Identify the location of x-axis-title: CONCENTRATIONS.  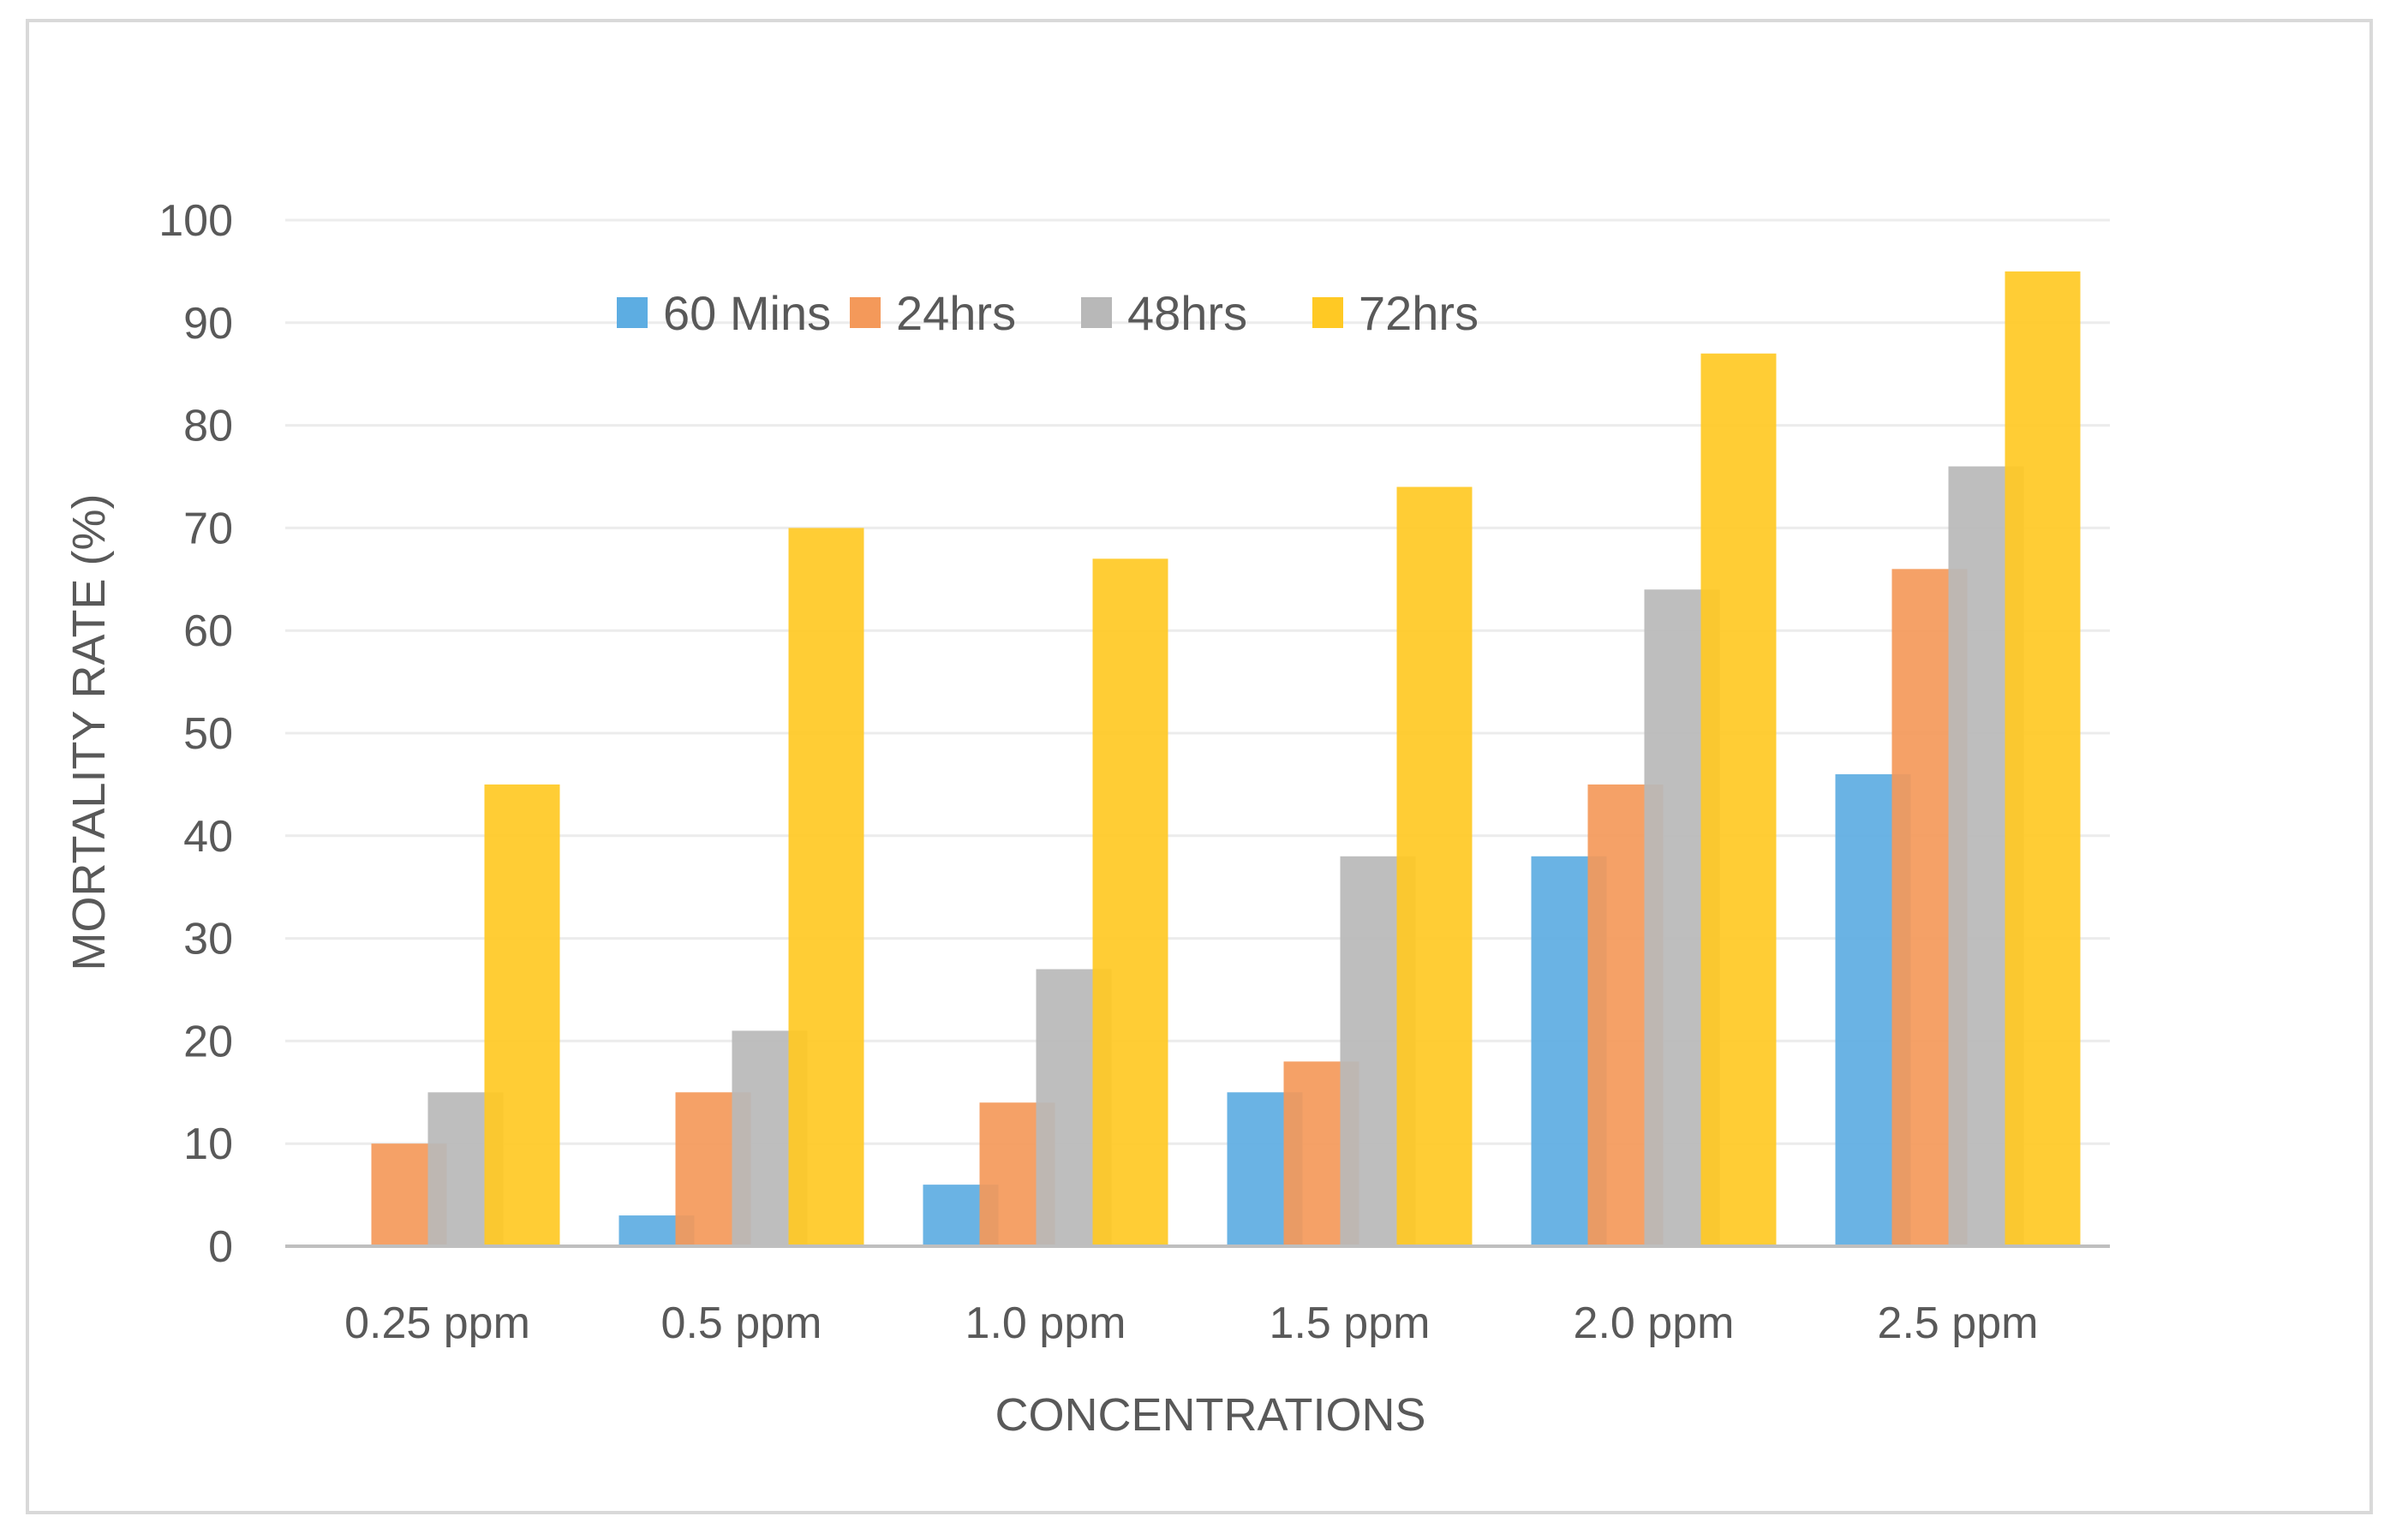
(1210, 1415).